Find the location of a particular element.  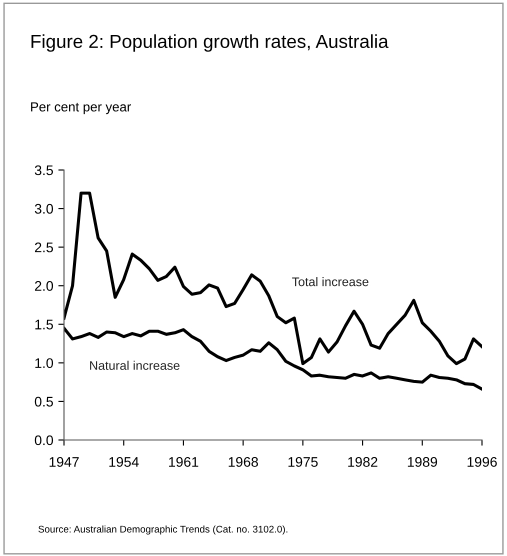

x-tick-label: 1989 is located at coordinates (423, 462).